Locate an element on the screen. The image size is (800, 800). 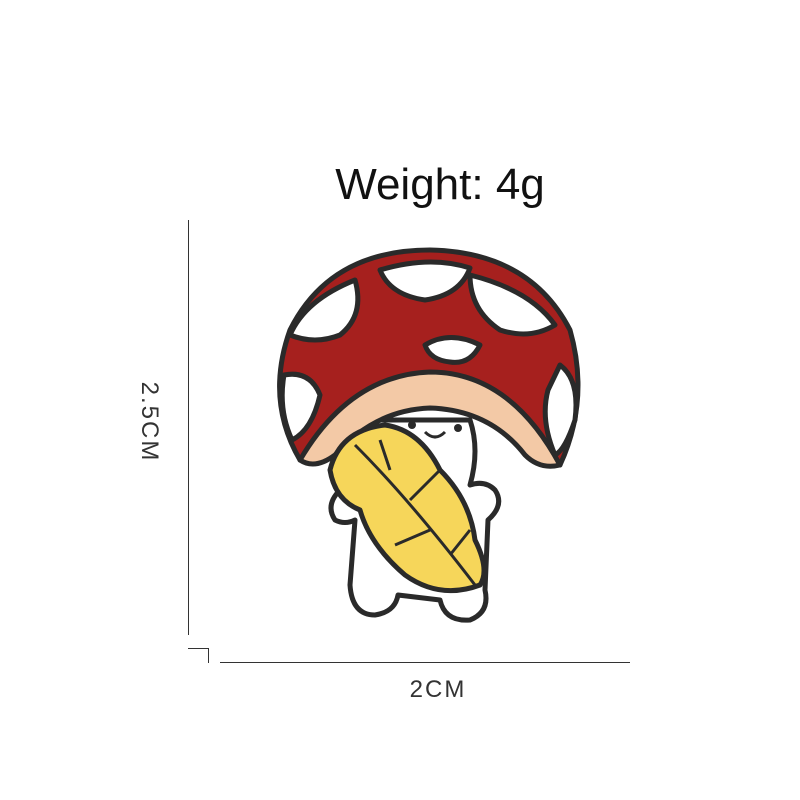
height-dimension-line is located at coordinates (188, 427).